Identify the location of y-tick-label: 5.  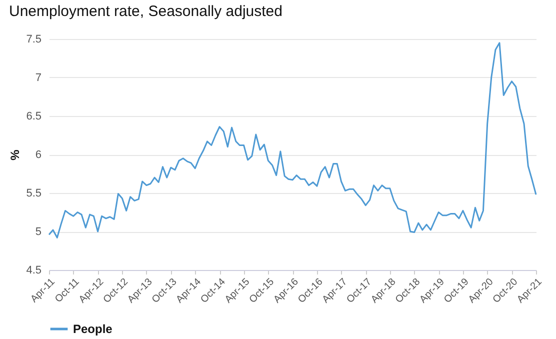
(38, 232).